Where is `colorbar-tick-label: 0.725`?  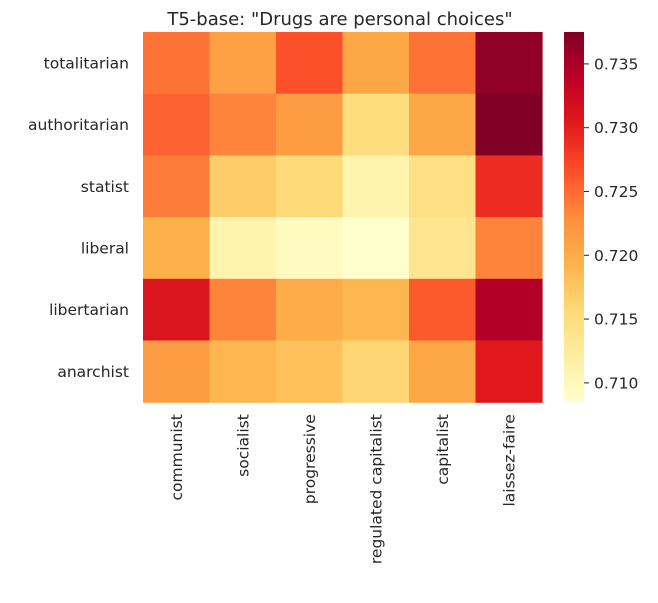 colorbar-tick-label: 0.725 is located at coordinates (616, 192).